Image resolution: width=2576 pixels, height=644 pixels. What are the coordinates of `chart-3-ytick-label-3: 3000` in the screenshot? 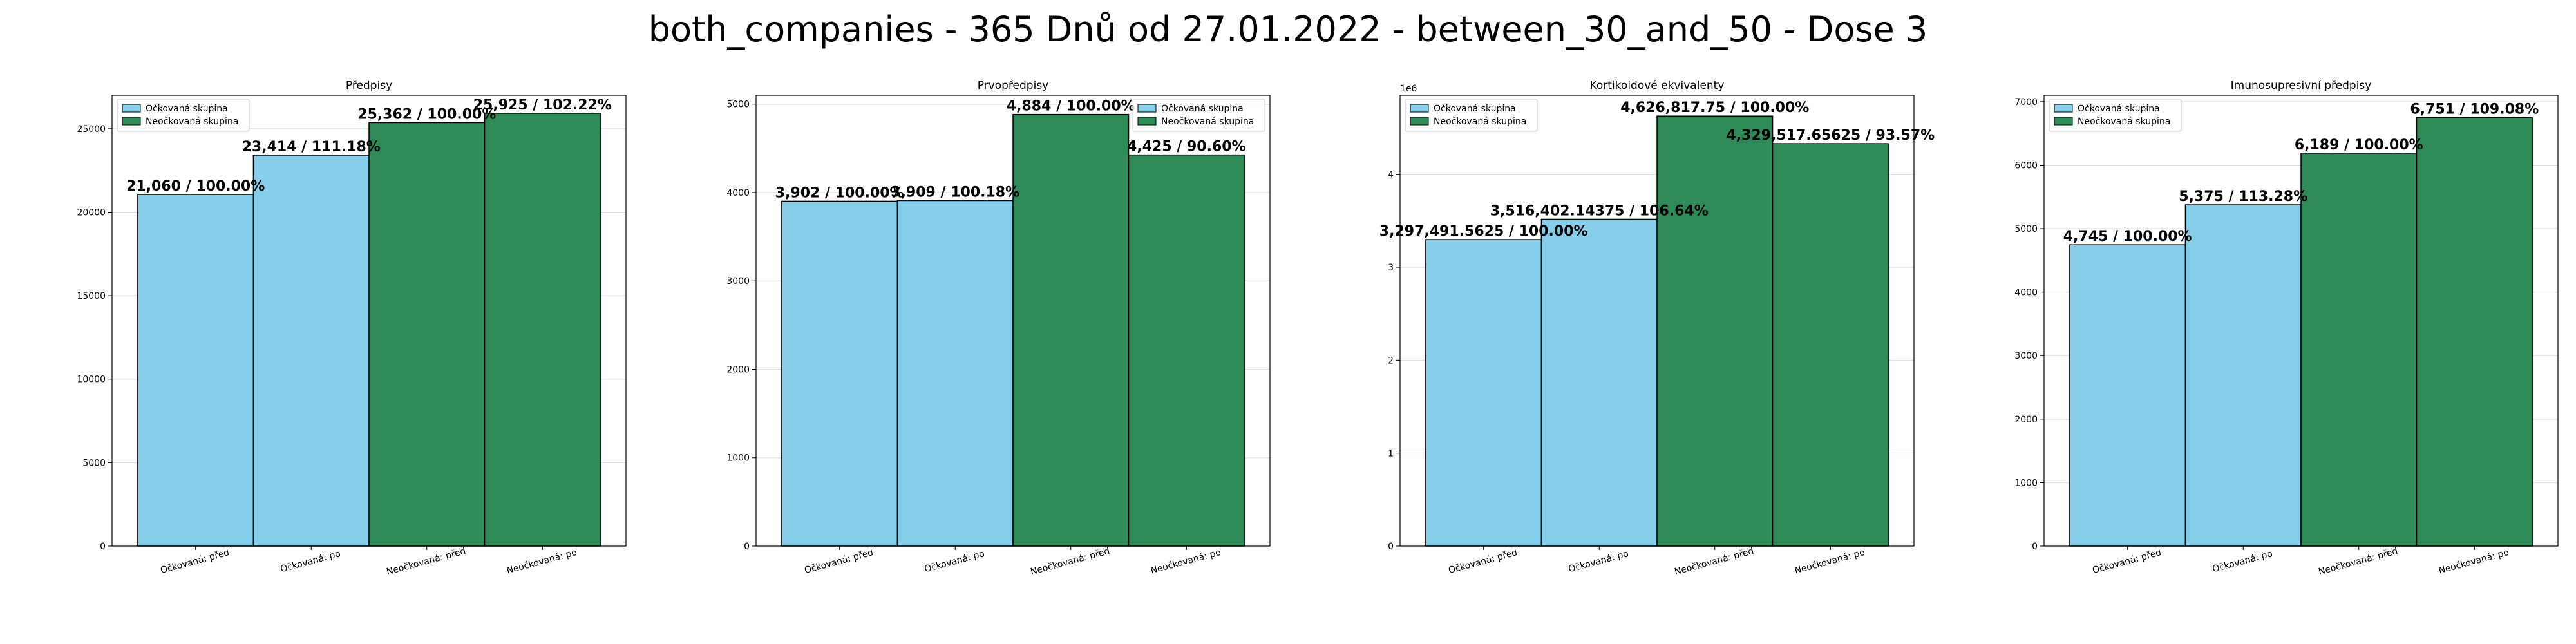 It's located at (2026, 356).